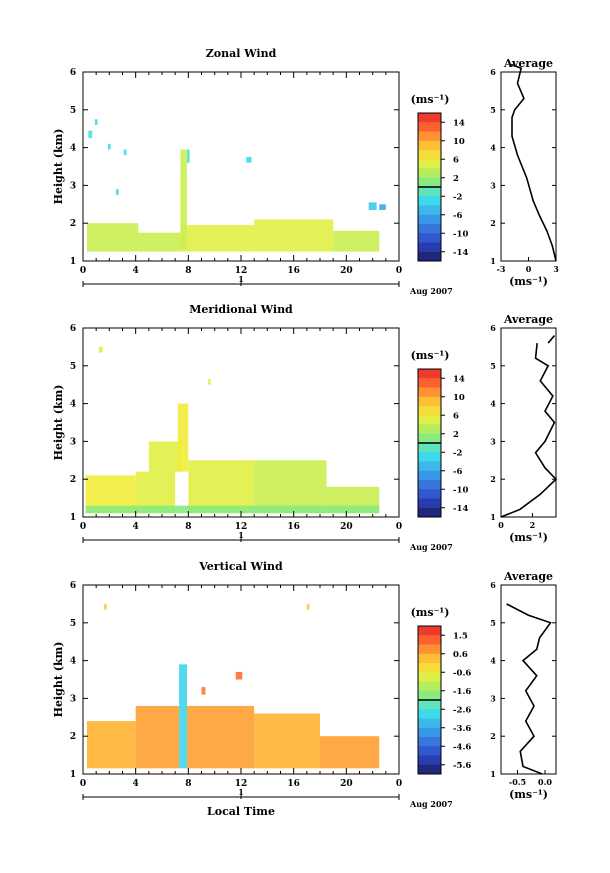 The width and height of the screenshot is (610, 873). Describe the element at coordinates (346, 271) in the screenshot. I see `panel1-x-tick-label: 20` at that location.